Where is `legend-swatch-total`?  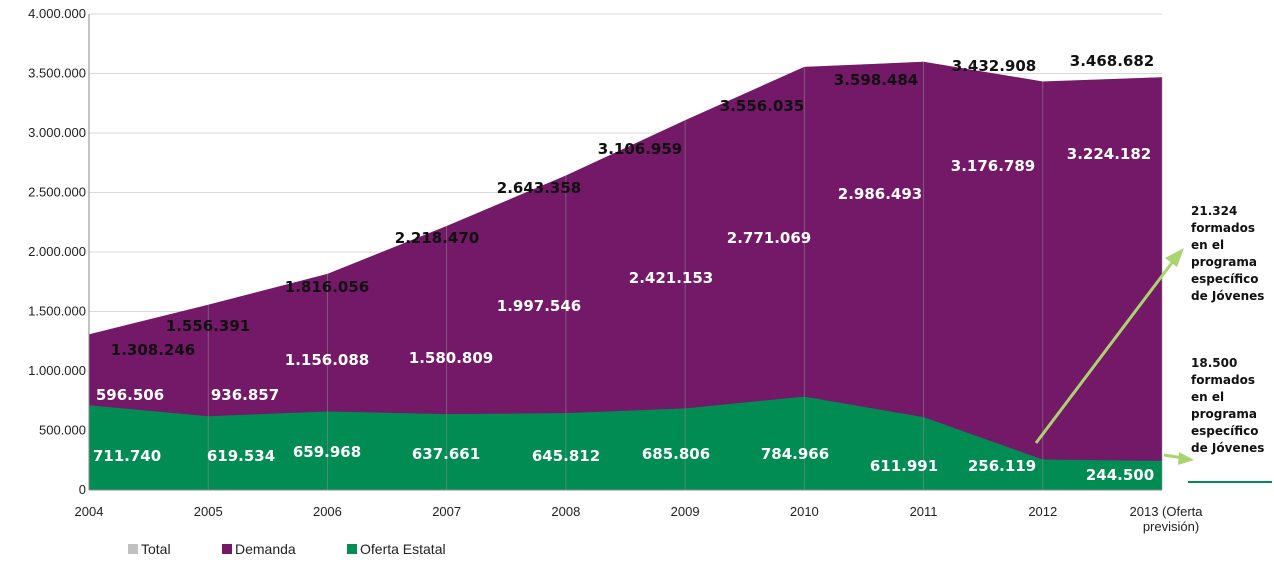
legend-swatch-total is located at coordinates (133, 549).